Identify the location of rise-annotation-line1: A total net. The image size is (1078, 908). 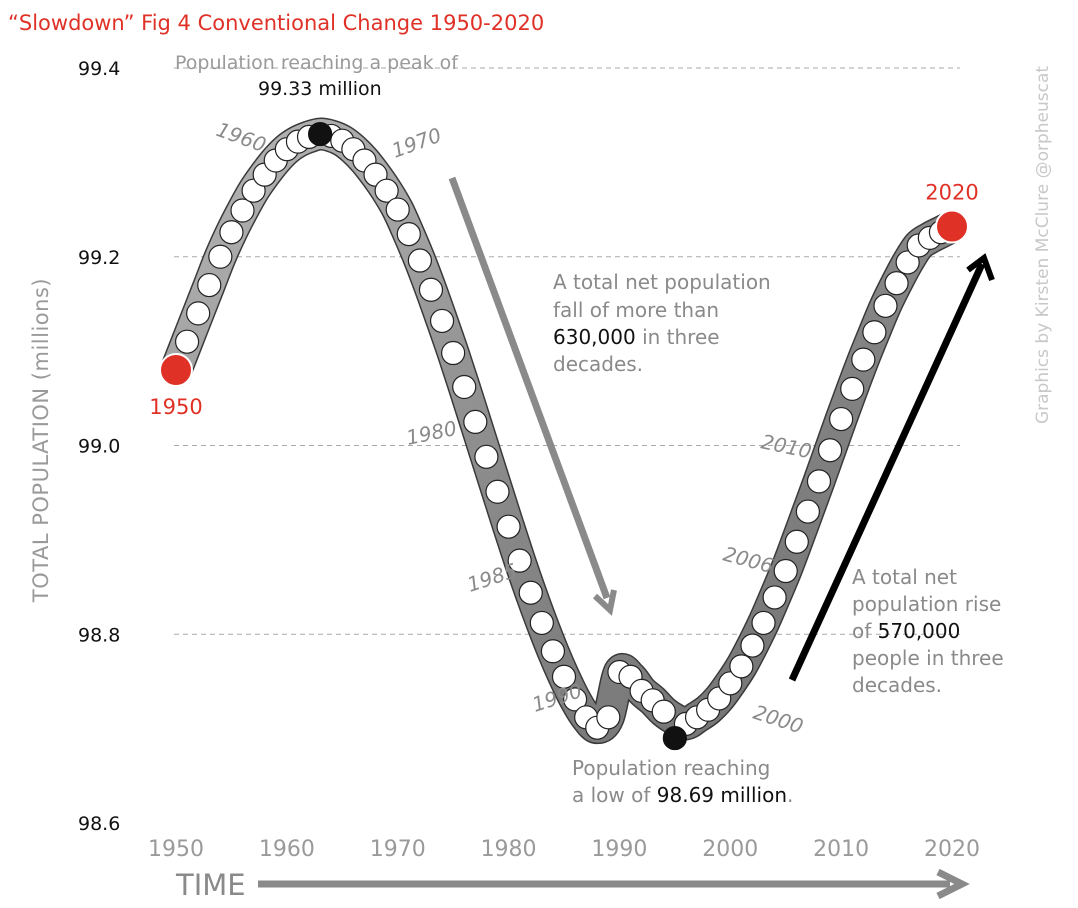
(904, 577).